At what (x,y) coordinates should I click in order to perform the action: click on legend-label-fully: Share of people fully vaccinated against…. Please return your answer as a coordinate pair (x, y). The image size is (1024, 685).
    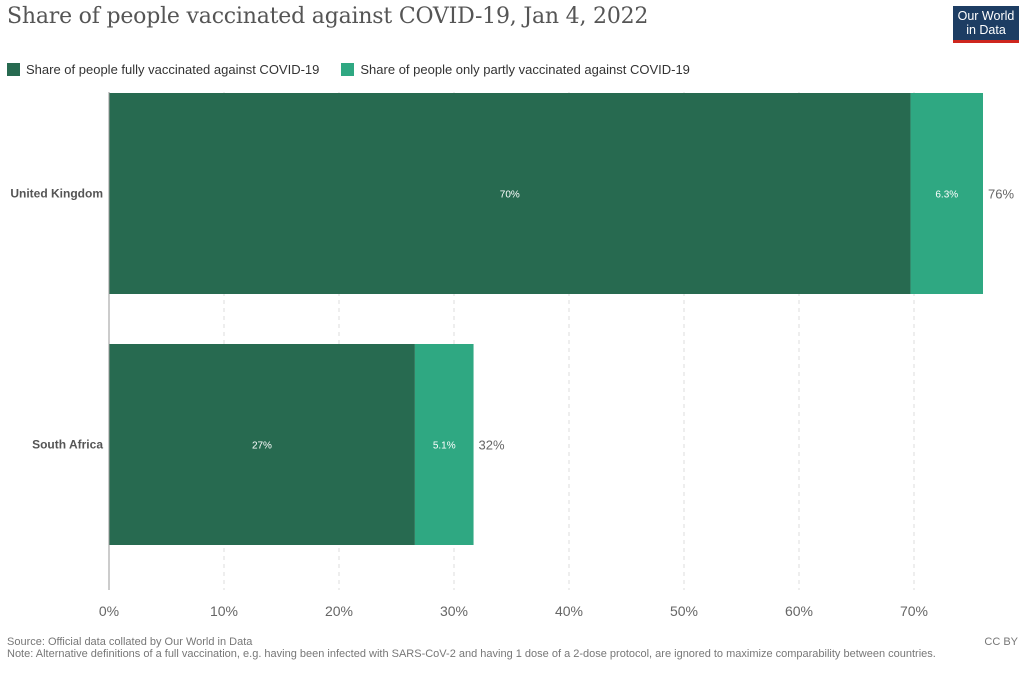
    Looking at the image, I should click on (173, 69).